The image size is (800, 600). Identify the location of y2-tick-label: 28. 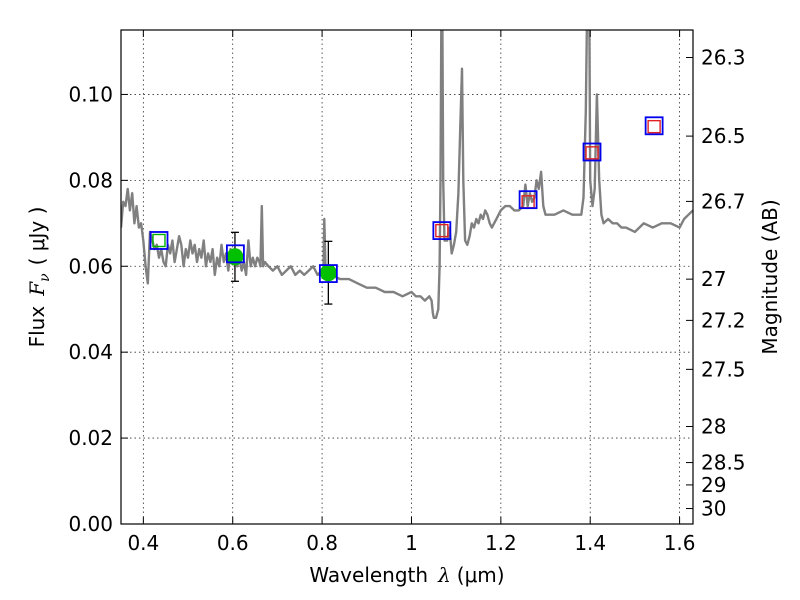
(713, 426).